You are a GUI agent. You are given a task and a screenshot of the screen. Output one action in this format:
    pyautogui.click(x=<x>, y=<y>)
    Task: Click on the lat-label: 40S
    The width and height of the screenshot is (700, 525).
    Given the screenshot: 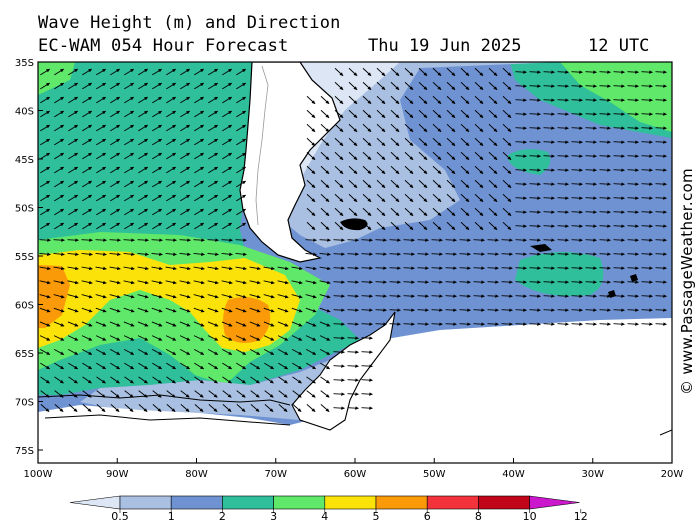 What is the action you would take?
    pyautogui.click(x=24, y=112)
    